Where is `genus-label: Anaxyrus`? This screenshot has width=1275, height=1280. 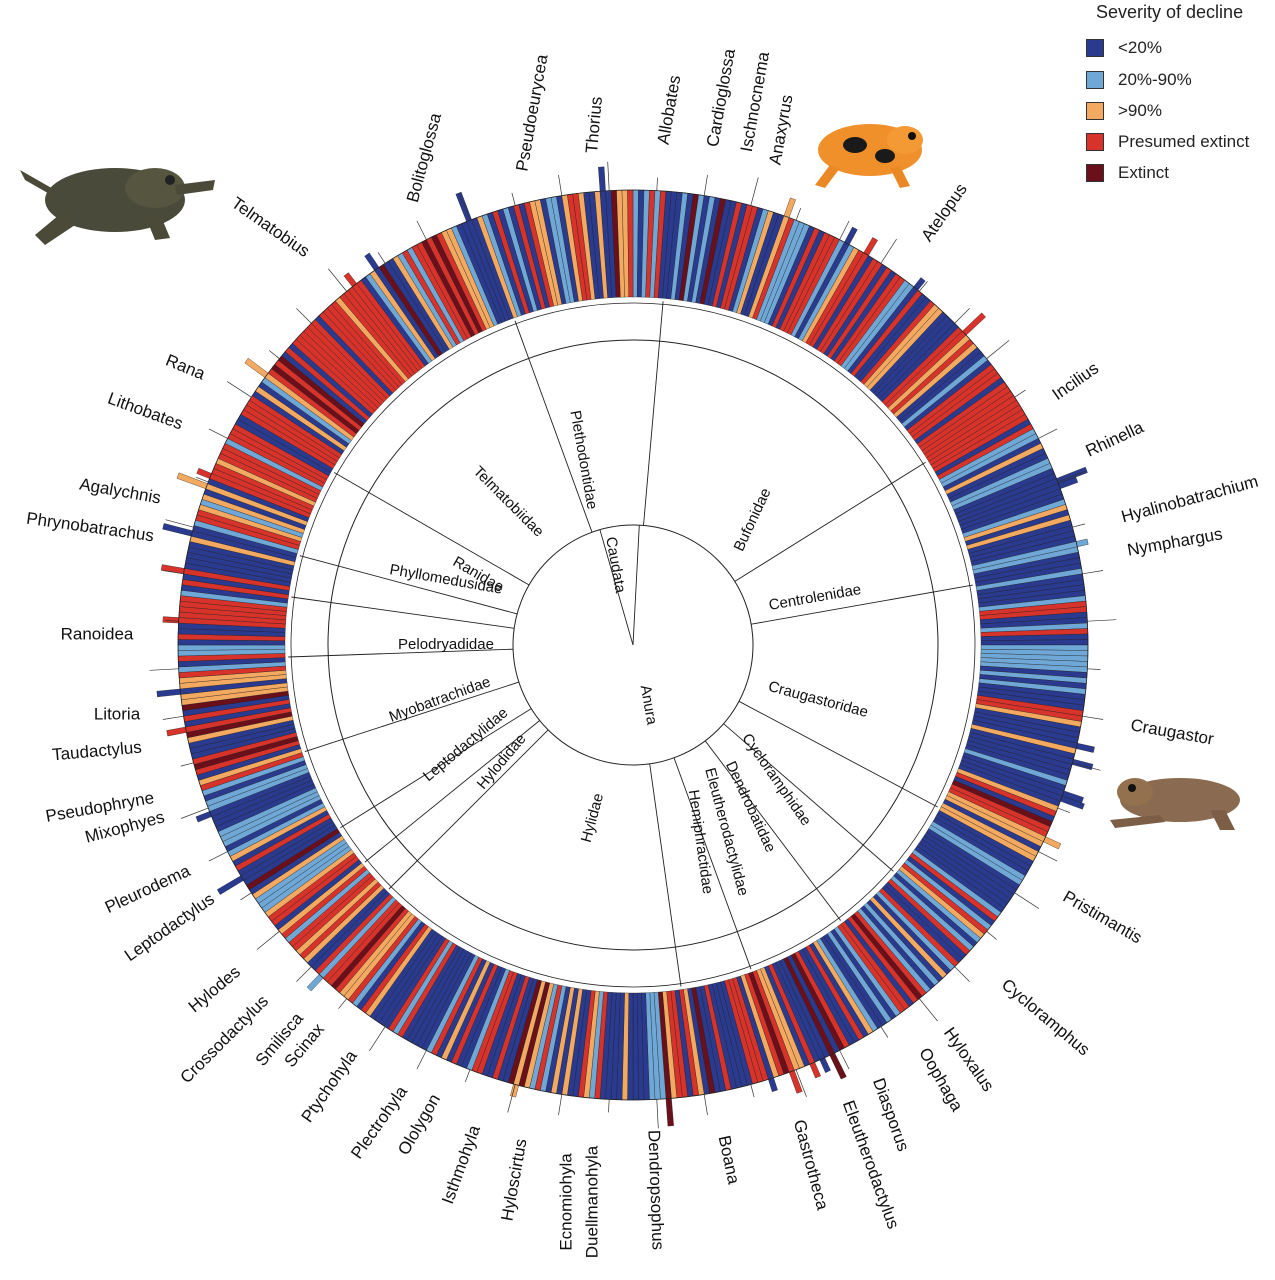 genus-label: Anaxyrus is located at coordinates (780, 129).